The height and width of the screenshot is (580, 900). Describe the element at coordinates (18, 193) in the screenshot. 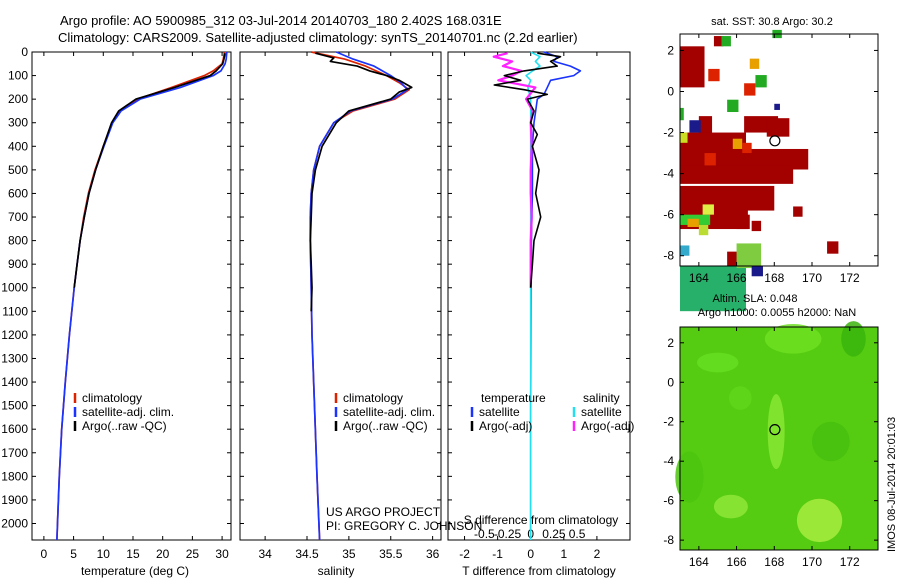

I see `y-tick-label: 600` at that location.